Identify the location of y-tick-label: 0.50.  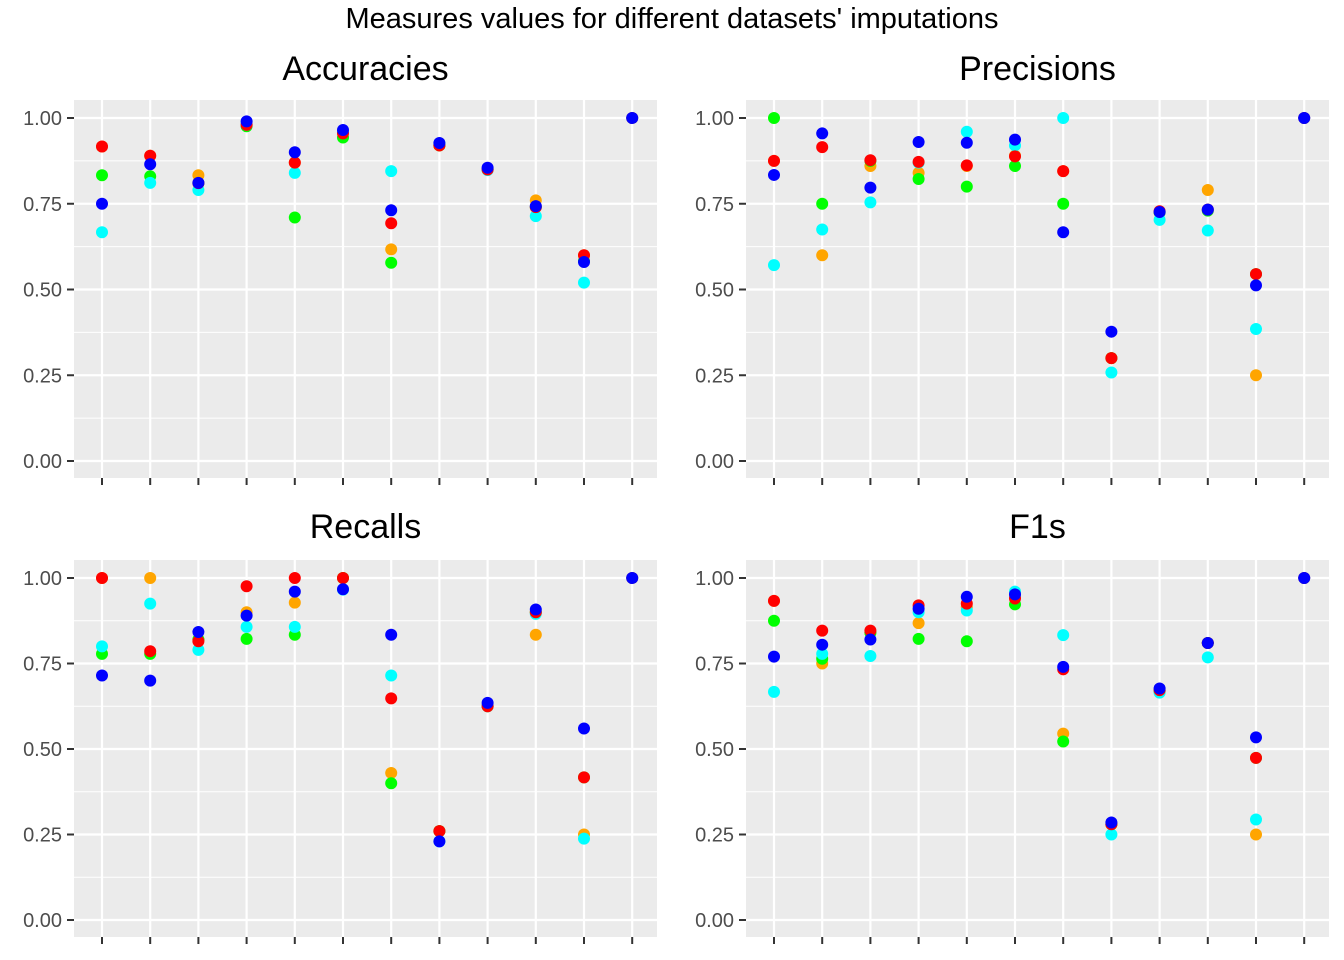
(42, 291).